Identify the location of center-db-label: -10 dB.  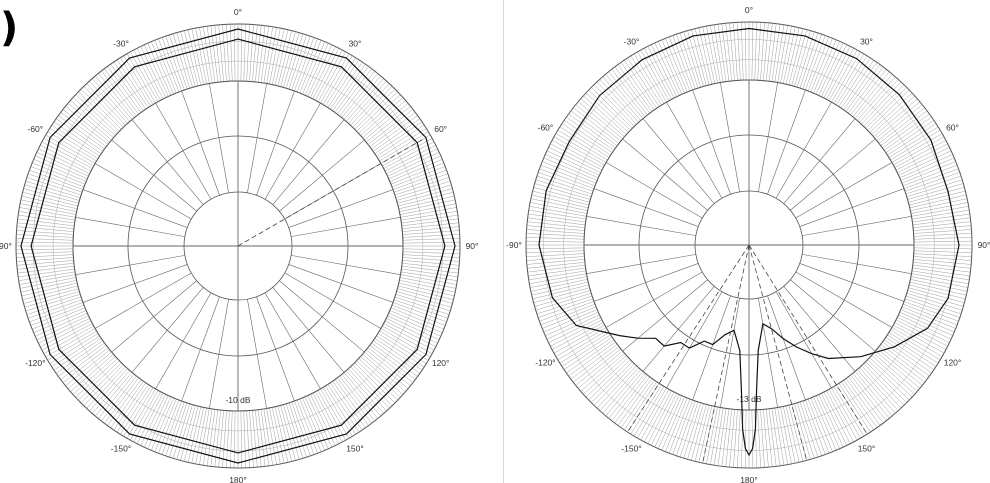
(237, 400).